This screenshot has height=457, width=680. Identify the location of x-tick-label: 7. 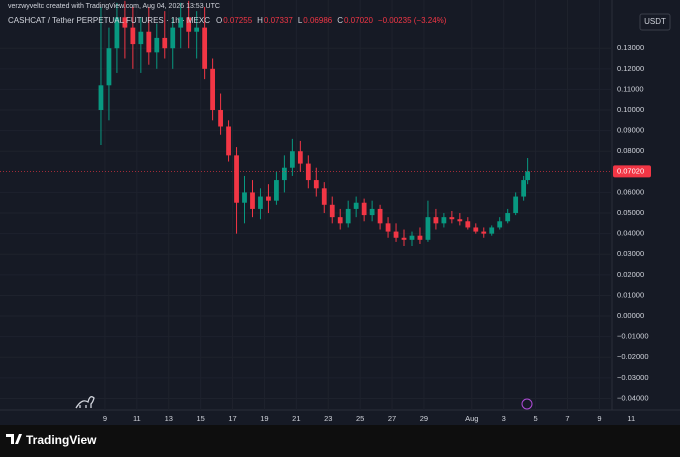
(567, 418).